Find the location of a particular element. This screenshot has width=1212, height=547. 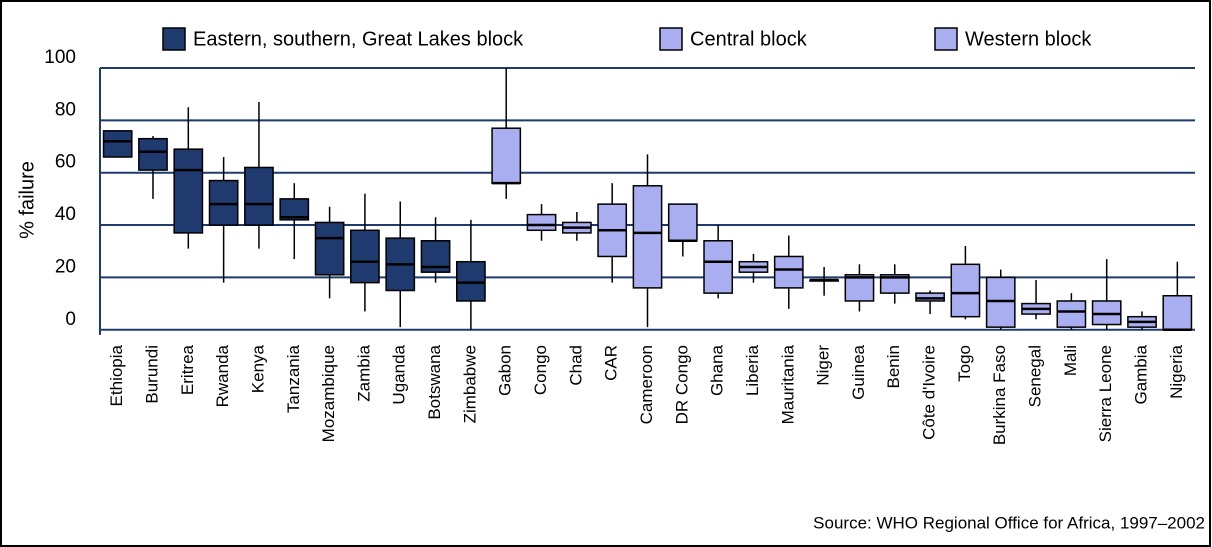

x-tick-label: Gambia is located at coordinates (1141, 374).